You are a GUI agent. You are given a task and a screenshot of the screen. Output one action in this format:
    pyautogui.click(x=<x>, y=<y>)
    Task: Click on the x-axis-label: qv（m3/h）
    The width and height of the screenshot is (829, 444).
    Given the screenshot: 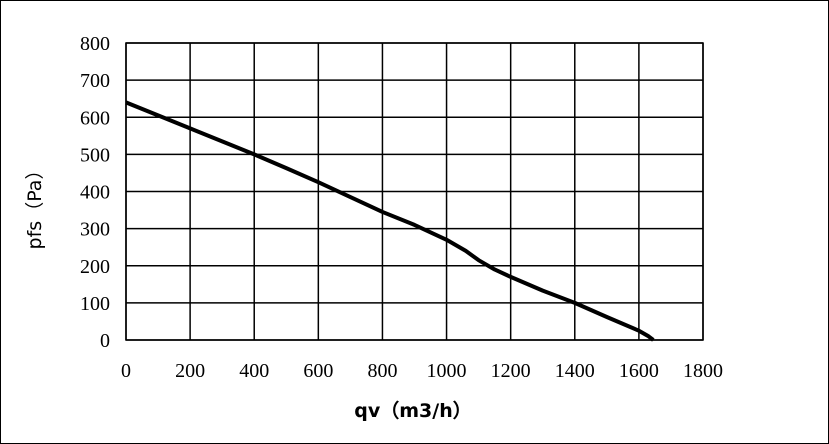 What is the action you would take?
    pyautogui.click(x=412, y=410)
    